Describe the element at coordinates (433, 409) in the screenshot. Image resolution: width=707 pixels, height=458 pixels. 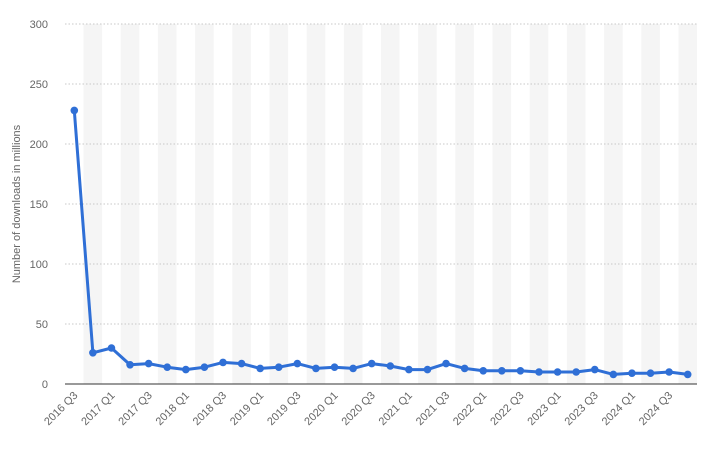
I see `x-tick-label: 2021 Q3` at that location.